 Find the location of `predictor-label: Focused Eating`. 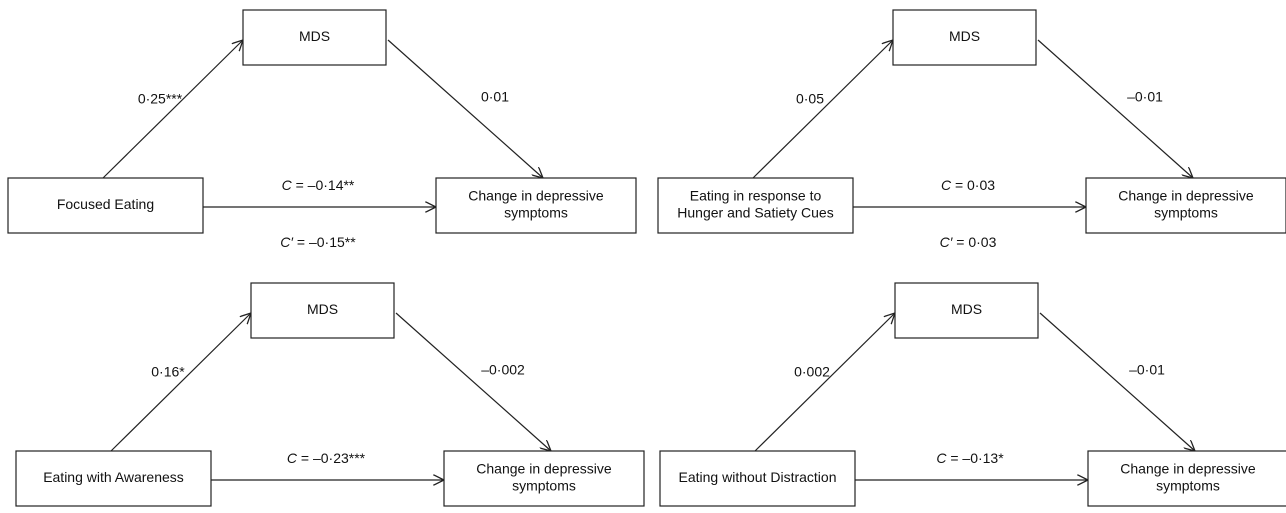

predictor-label: Focused Eating is located at coordinates (105, 204).